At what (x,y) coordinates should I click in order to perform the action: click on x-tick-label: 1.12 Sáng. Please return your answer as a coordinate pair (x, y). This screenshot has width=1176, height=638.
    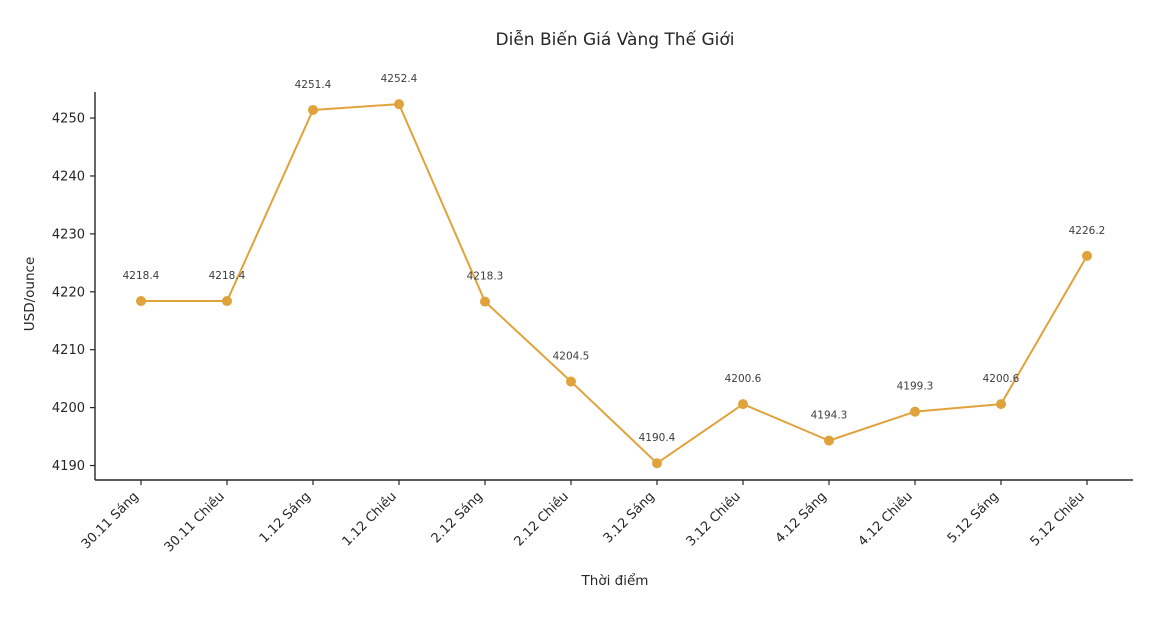
    Looking at the image, I should click on (285, 517).